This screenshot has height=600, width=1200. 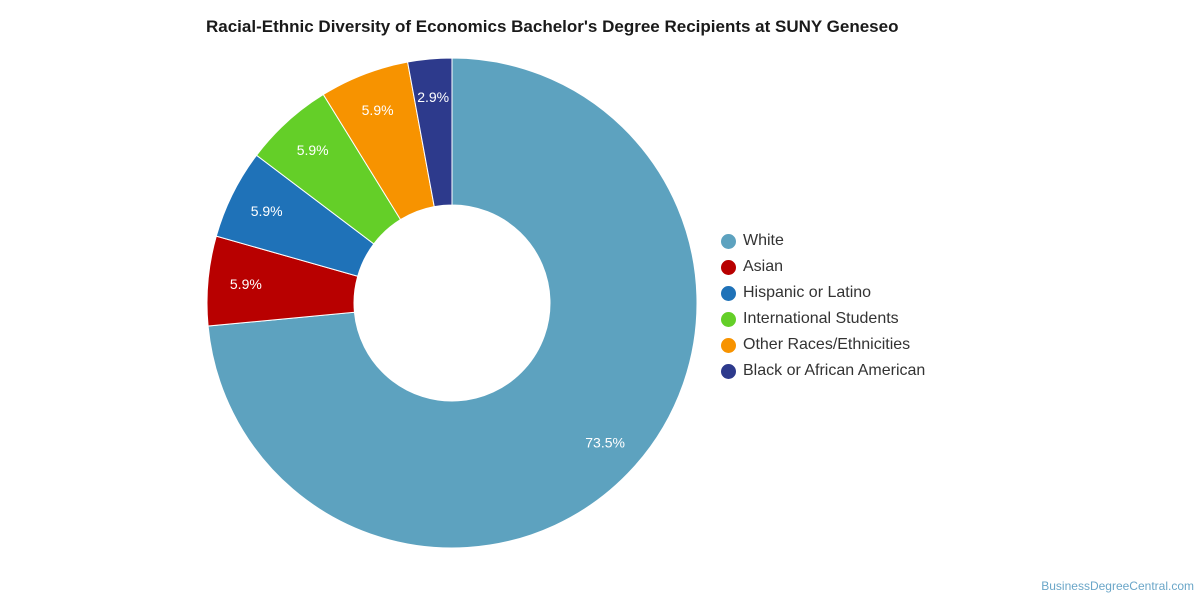 I want to click on slice-black-or-african-american, so click(x=430, y=132).